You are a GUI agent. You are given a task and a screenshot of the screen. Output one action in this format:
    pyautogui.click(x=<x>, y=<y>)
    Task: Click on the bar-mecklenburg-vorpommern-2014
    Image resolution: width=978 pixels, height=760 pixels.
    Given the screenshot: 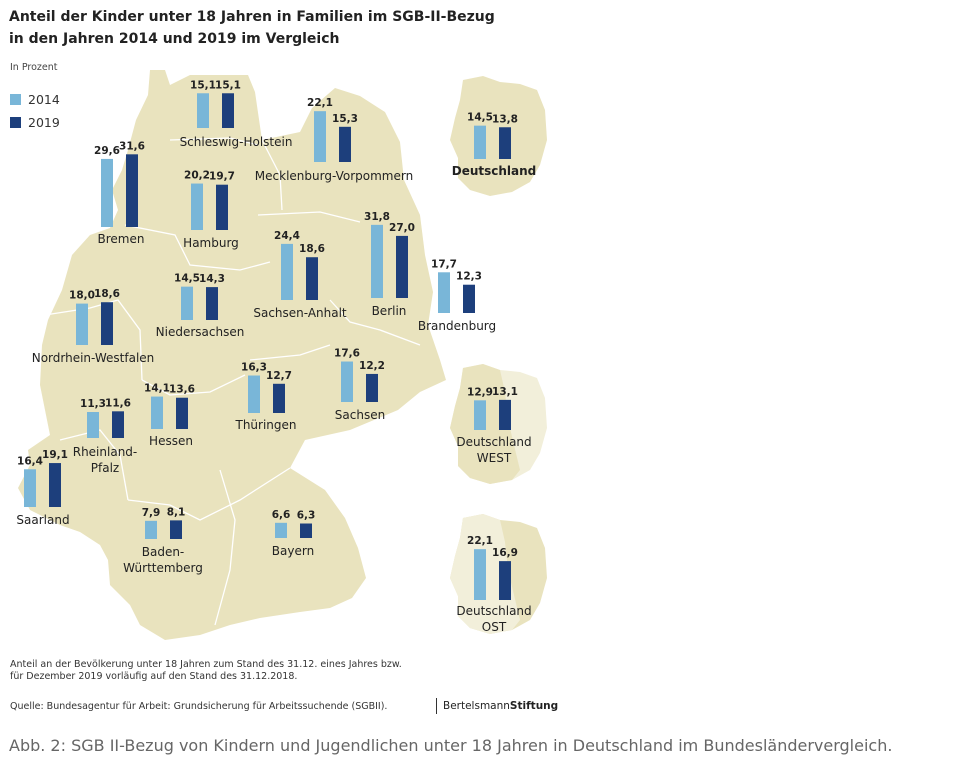 What is the action you would take?
    pyautogui.click(x=320, y=136)
    